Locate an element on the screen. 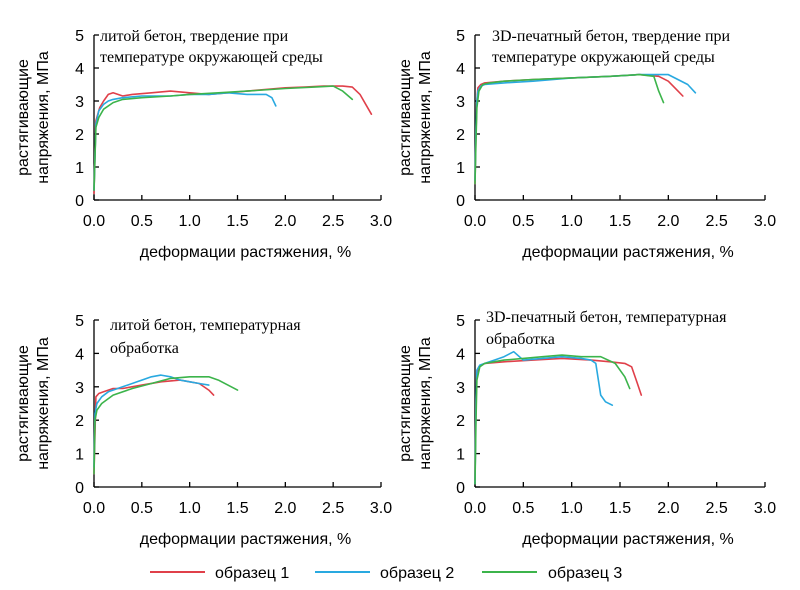 This screenshot has width=800, height=590. panel-title: 3D-печатный бетон, температурная is located at coordinates (606, 317).